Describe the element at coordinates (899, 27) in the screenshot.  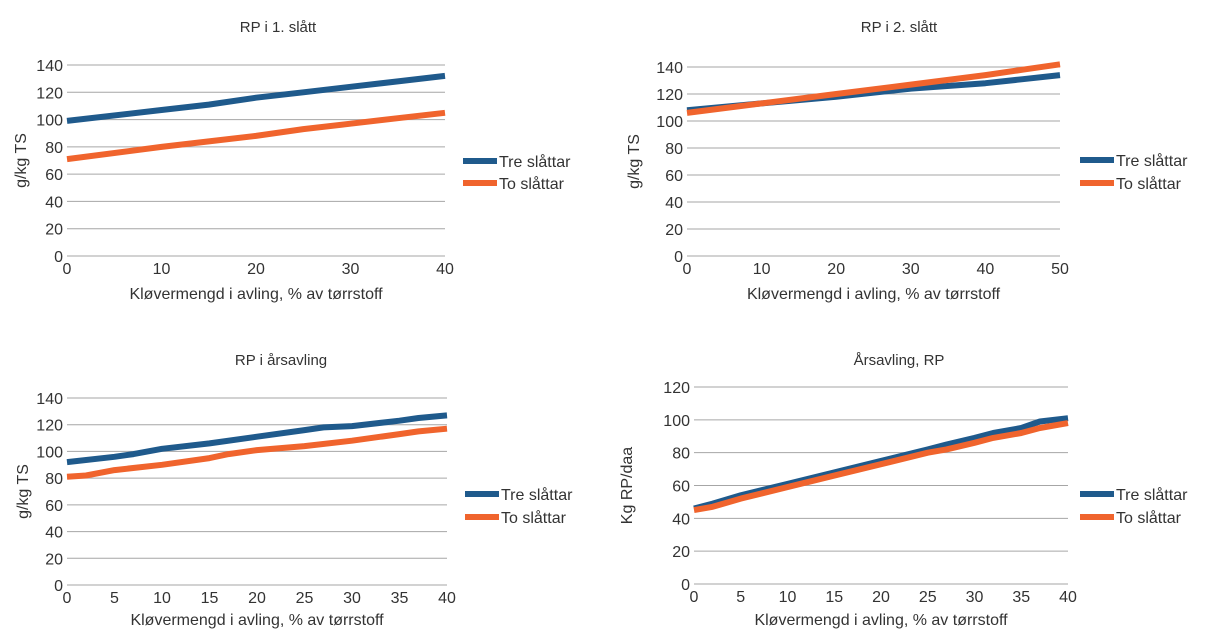
I see `chart-title: RP i 2. slått` at that location.